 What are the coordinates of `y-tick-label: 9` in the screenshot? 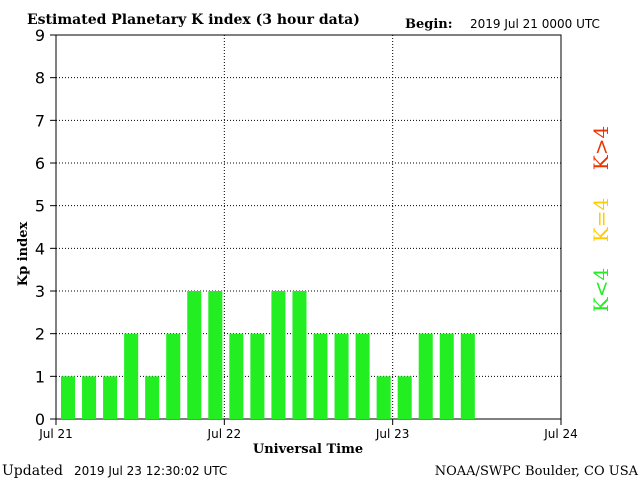 It's located at (40, 35).